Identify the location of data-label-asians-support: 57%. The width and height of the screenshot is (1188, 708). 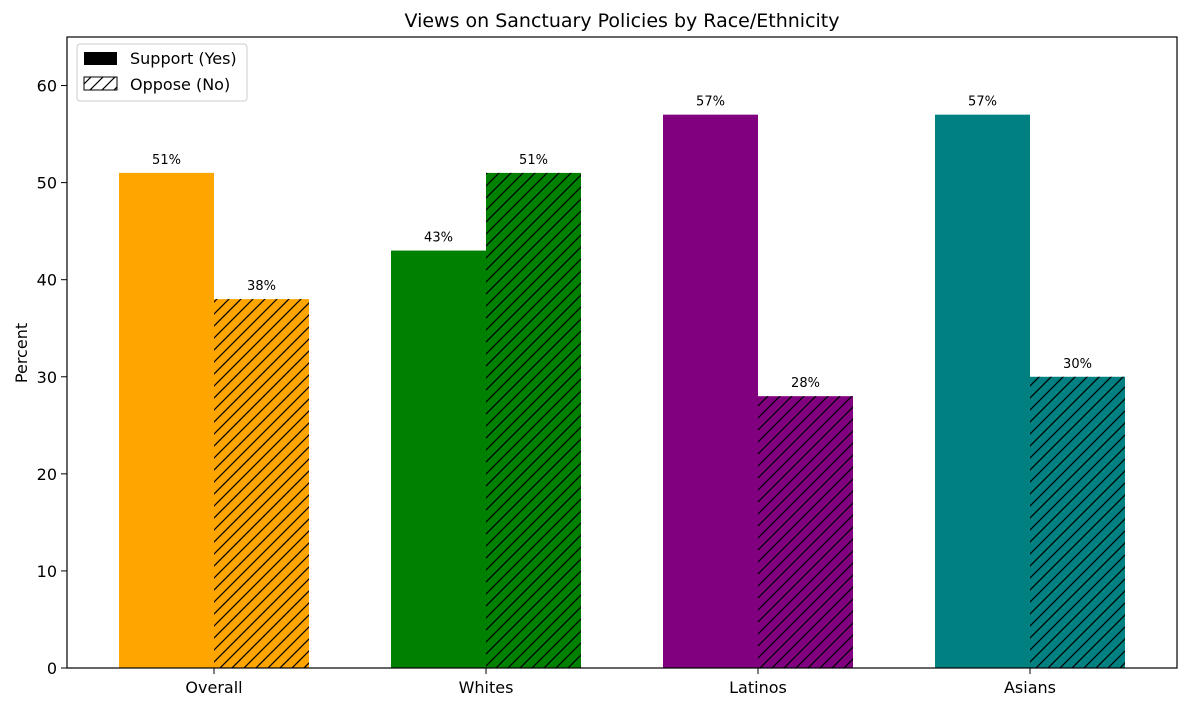
(982, 102).